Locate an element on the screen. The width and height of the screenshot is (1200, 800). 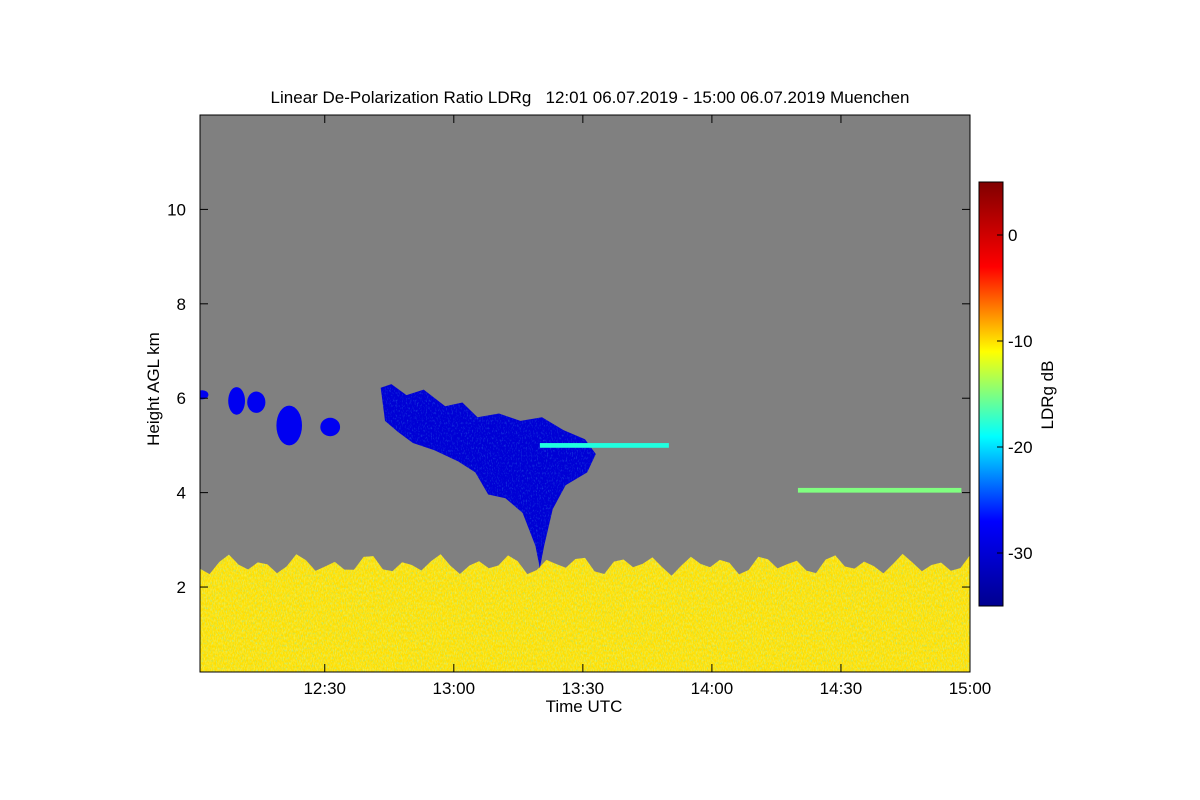
x-tick-label: 13:00 is located at coordinates (454, 688).